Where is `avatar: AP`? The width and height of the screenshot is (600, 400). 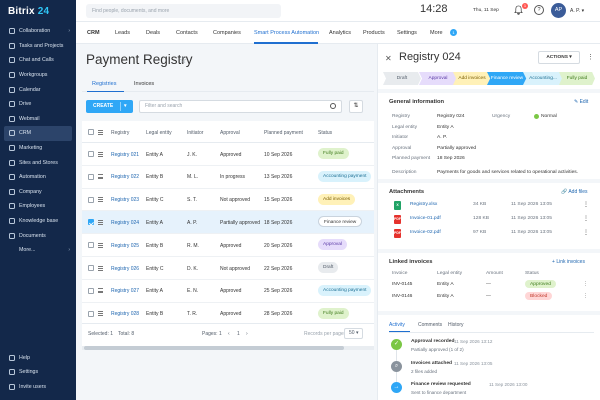
avatar: AP is located at coordinates (558, 10).